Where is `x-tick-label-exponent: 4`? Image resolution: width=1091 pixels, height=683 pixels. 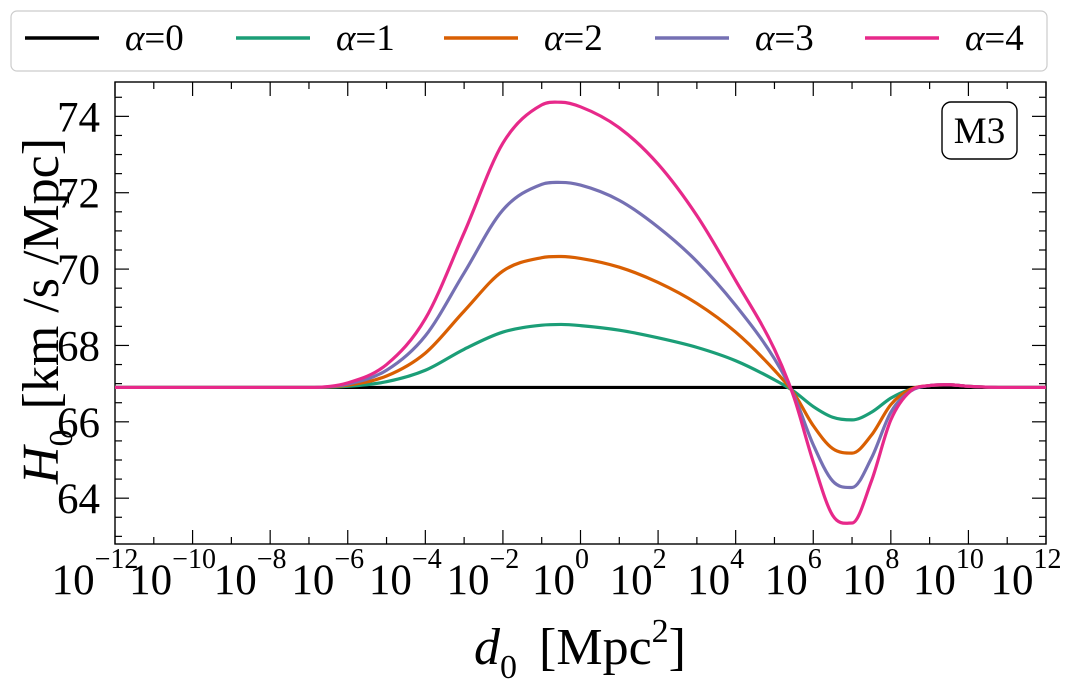
x-tick-label-exponent: 4 is located at coordinates (737, 559).